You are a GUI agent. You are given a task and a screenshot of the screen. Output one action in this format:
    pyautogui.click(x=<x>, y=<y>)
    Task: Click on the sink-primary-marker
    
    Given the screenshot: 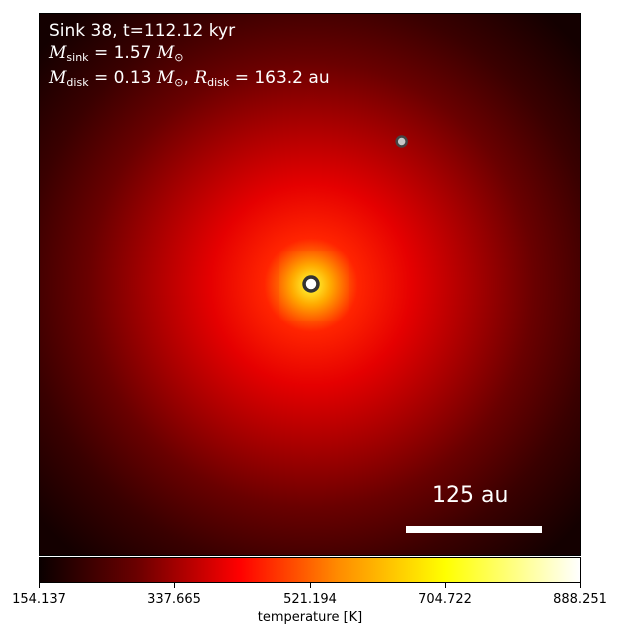 What is the action you would take?
    pyautogui.click(x=311, y=284)
    